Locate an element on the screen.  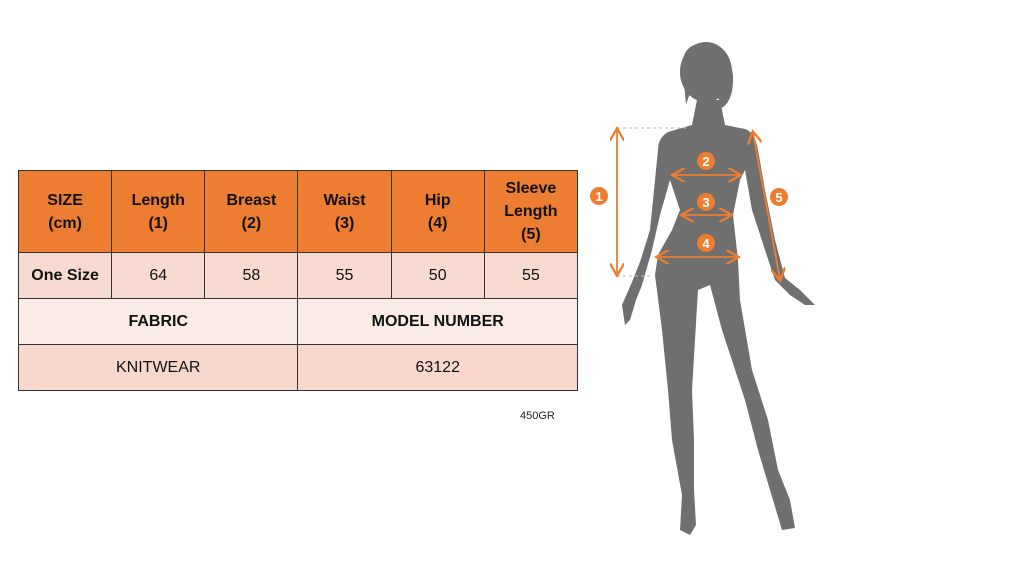
svg-text: 5 is located at coordinates (778, 197).